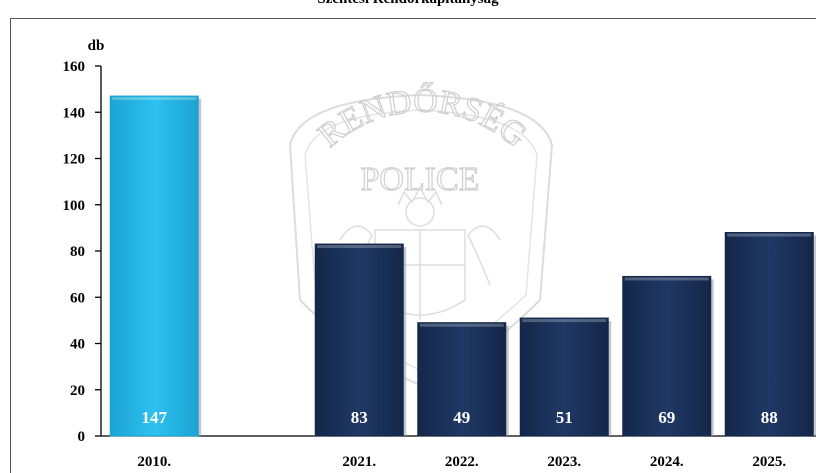 The width and height of the screenshot is (816, 473). Describe the element at coordinates (74, 113) in the screenshot. I see `y-tick-label: 140` at that location.